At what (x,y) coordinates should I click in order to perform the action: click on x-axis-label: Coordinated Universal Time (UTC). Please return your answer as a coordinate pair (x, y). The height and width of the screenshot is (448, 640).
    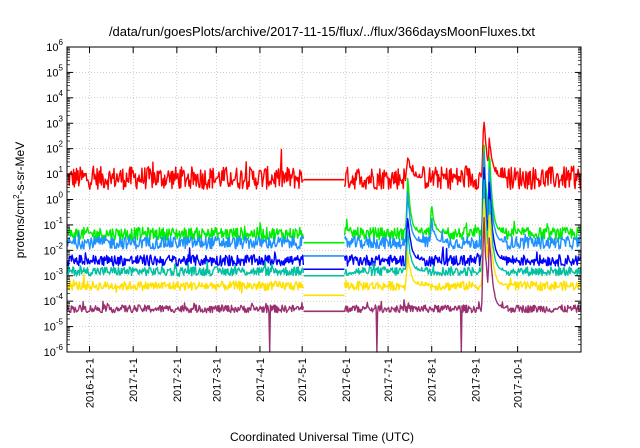
    Looking at the image, I should click on (322, 437).